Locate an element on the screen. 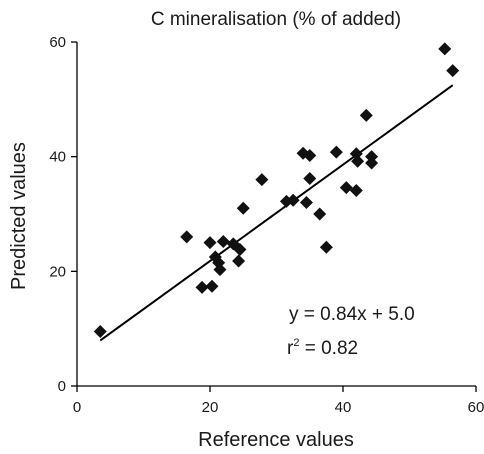 This screenshot has width=484, height=454. x-tick-label: 60 is located at coordinates (476, 407).